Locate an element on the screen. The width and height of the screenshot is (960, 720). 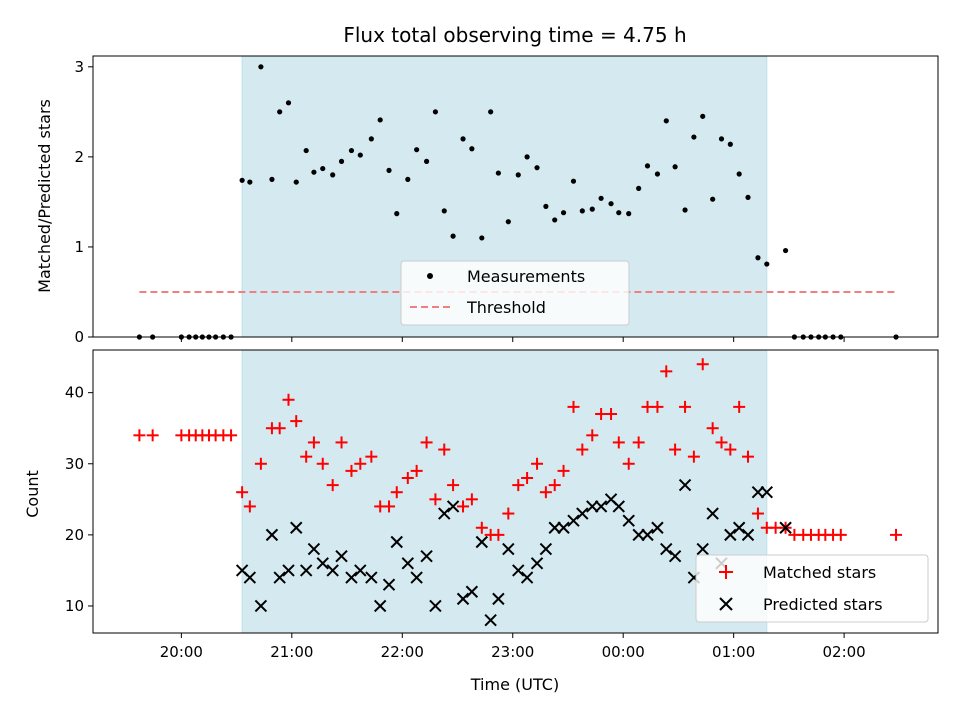
legend-predicted-label: Predicted stars is located at coordinates (823, 604).